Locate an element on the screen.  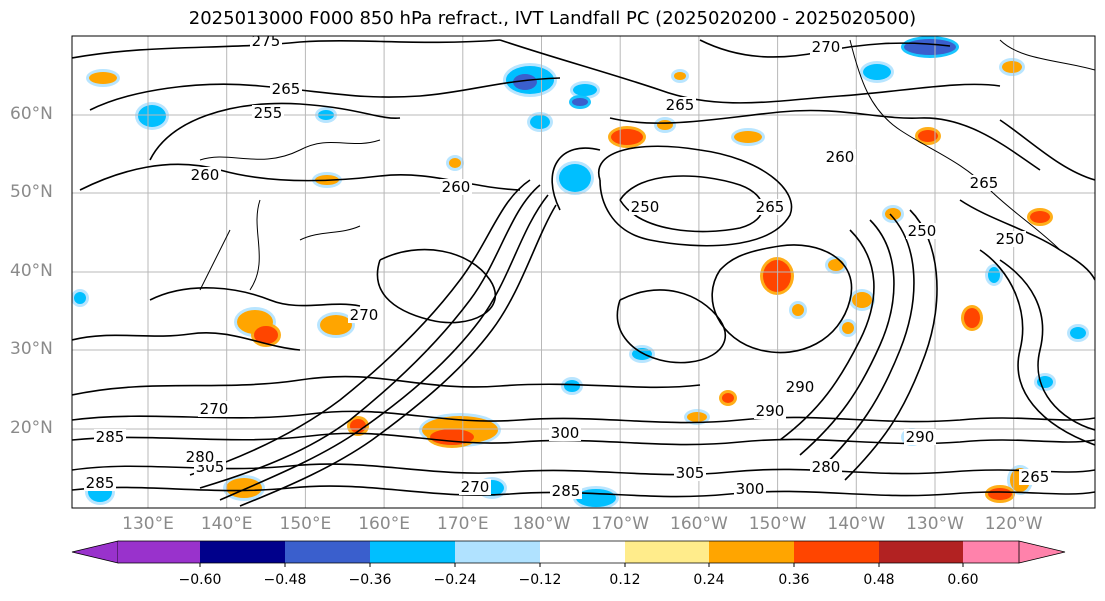
colorbar-extend-low is located at coordinates (95, 552).